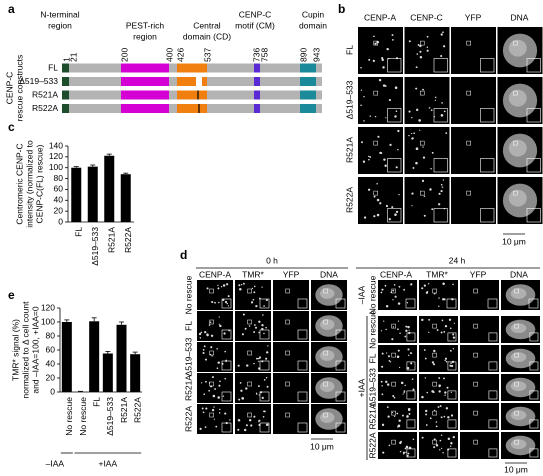  Describe the element at coordinates (327, 417) in the screenshot. I see `nucleus` at that location.